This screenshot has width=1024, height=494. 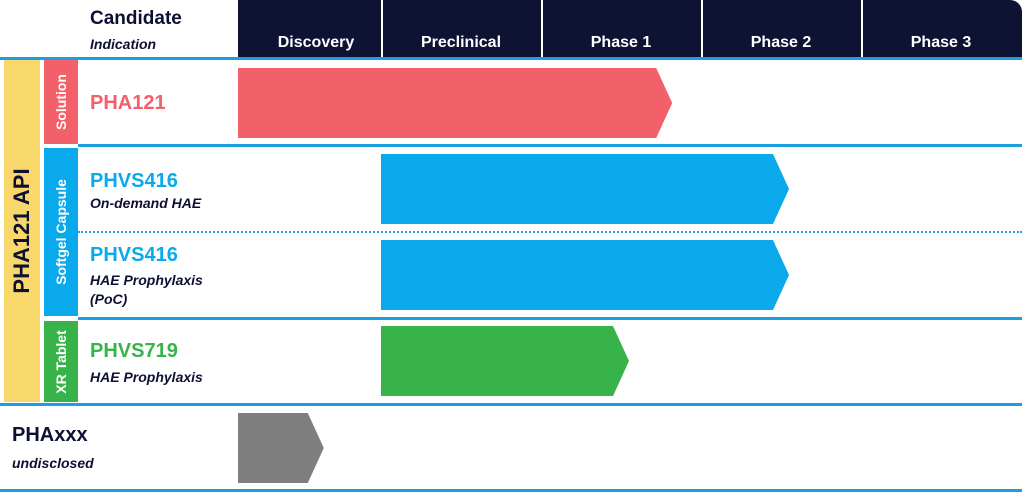 What do you see at coordinates (461, 42) in the screenshot?
I see `phase-preclinical-label: Preclinical` at bounding box center [461, 42].